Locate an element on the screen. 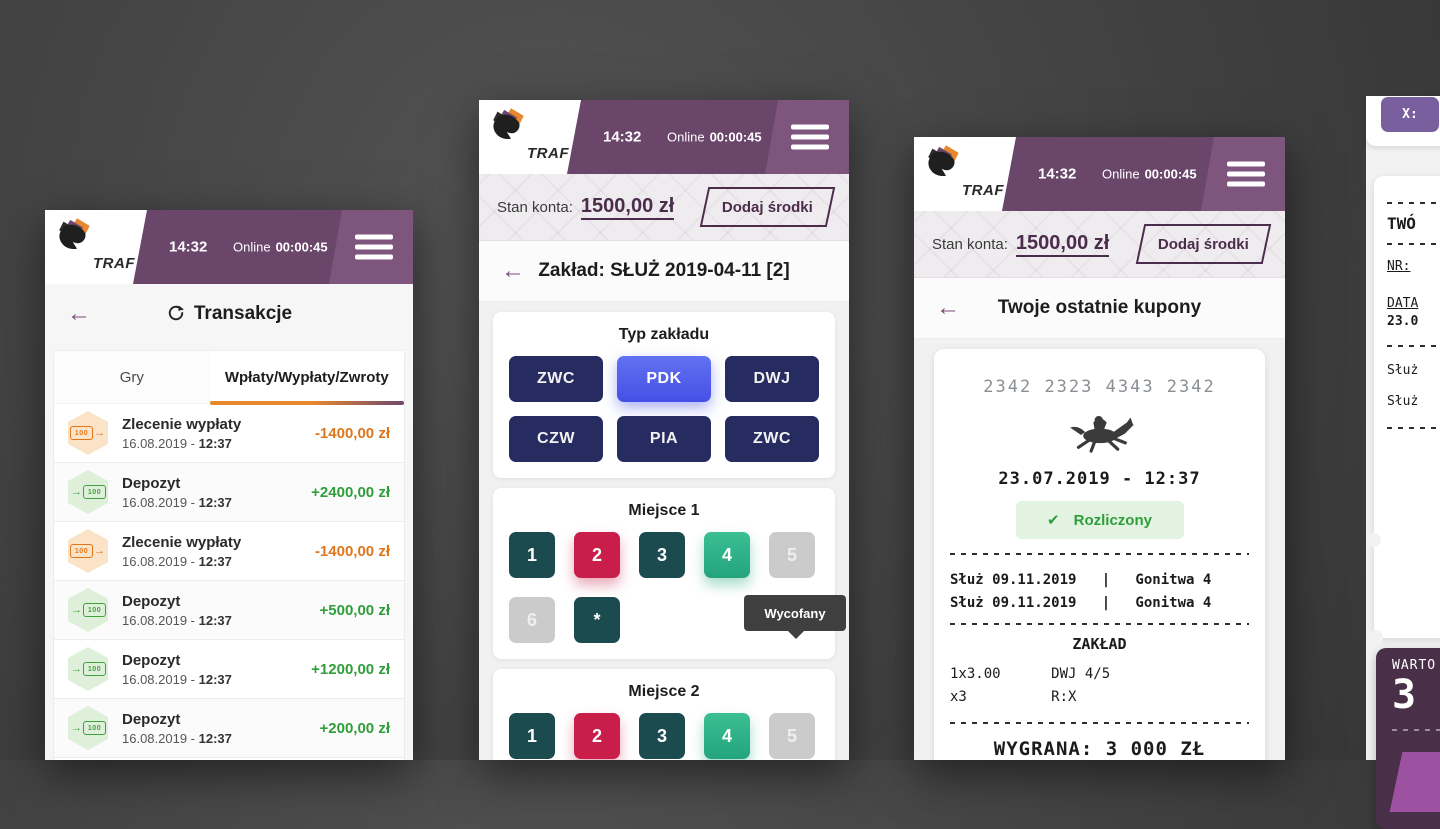  bet-type-zwc: ZWC is located at coordinates (556, 379).